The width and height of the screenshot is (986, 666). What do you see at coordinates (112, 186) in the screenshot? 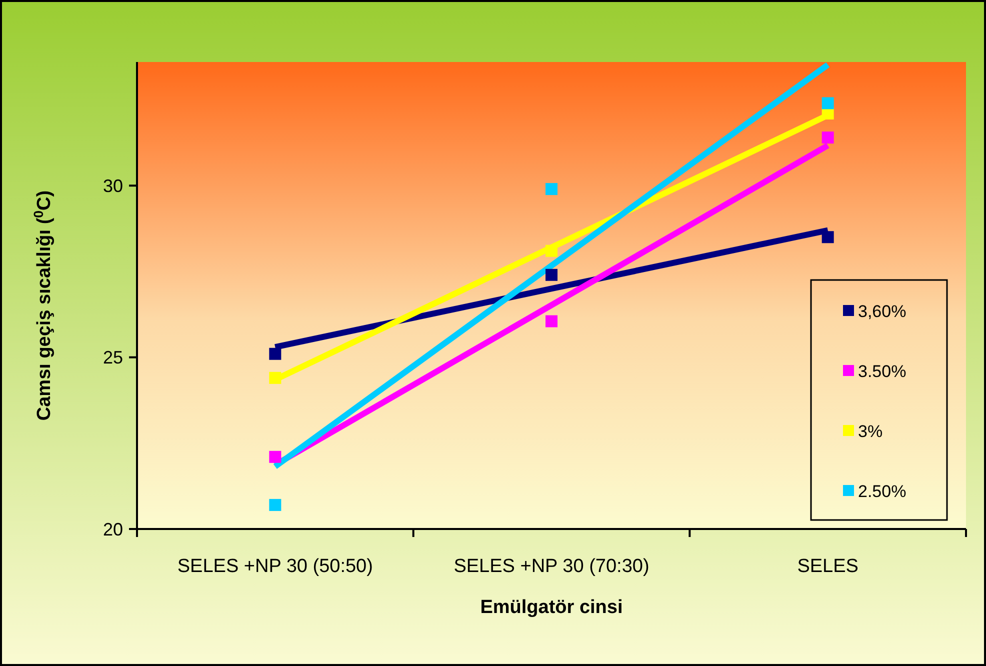
I see `y-tick-label: 30` at bounding box center [112, 186].